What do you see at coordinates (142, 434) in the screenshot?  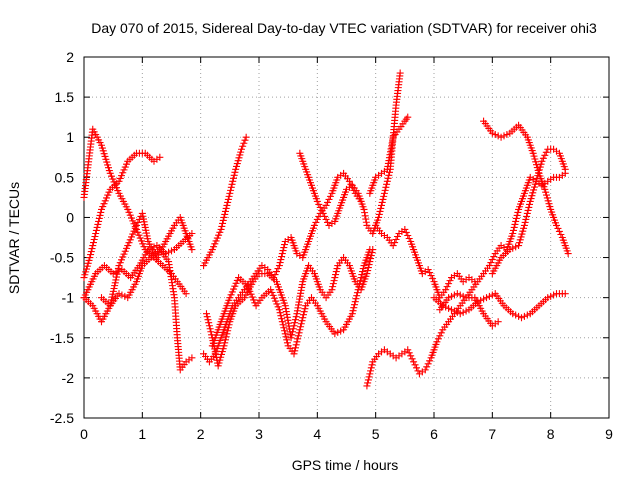 I see `x-tick-label: 1` at bounding box center [142, 434].